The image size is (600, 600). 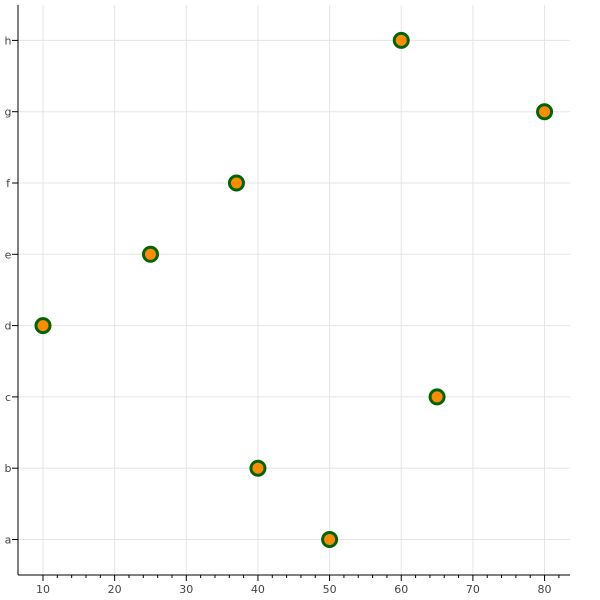 I want to click on x-axis: 10 20 30 40 50 60 70 80, so click(x=294, y=585).